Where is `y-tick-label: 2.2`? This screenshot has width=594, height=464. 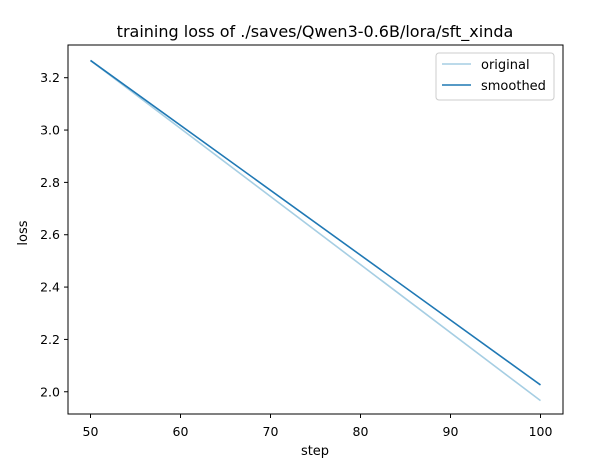
y-tick-label: 2.2 is located at coordinates (50, 339).